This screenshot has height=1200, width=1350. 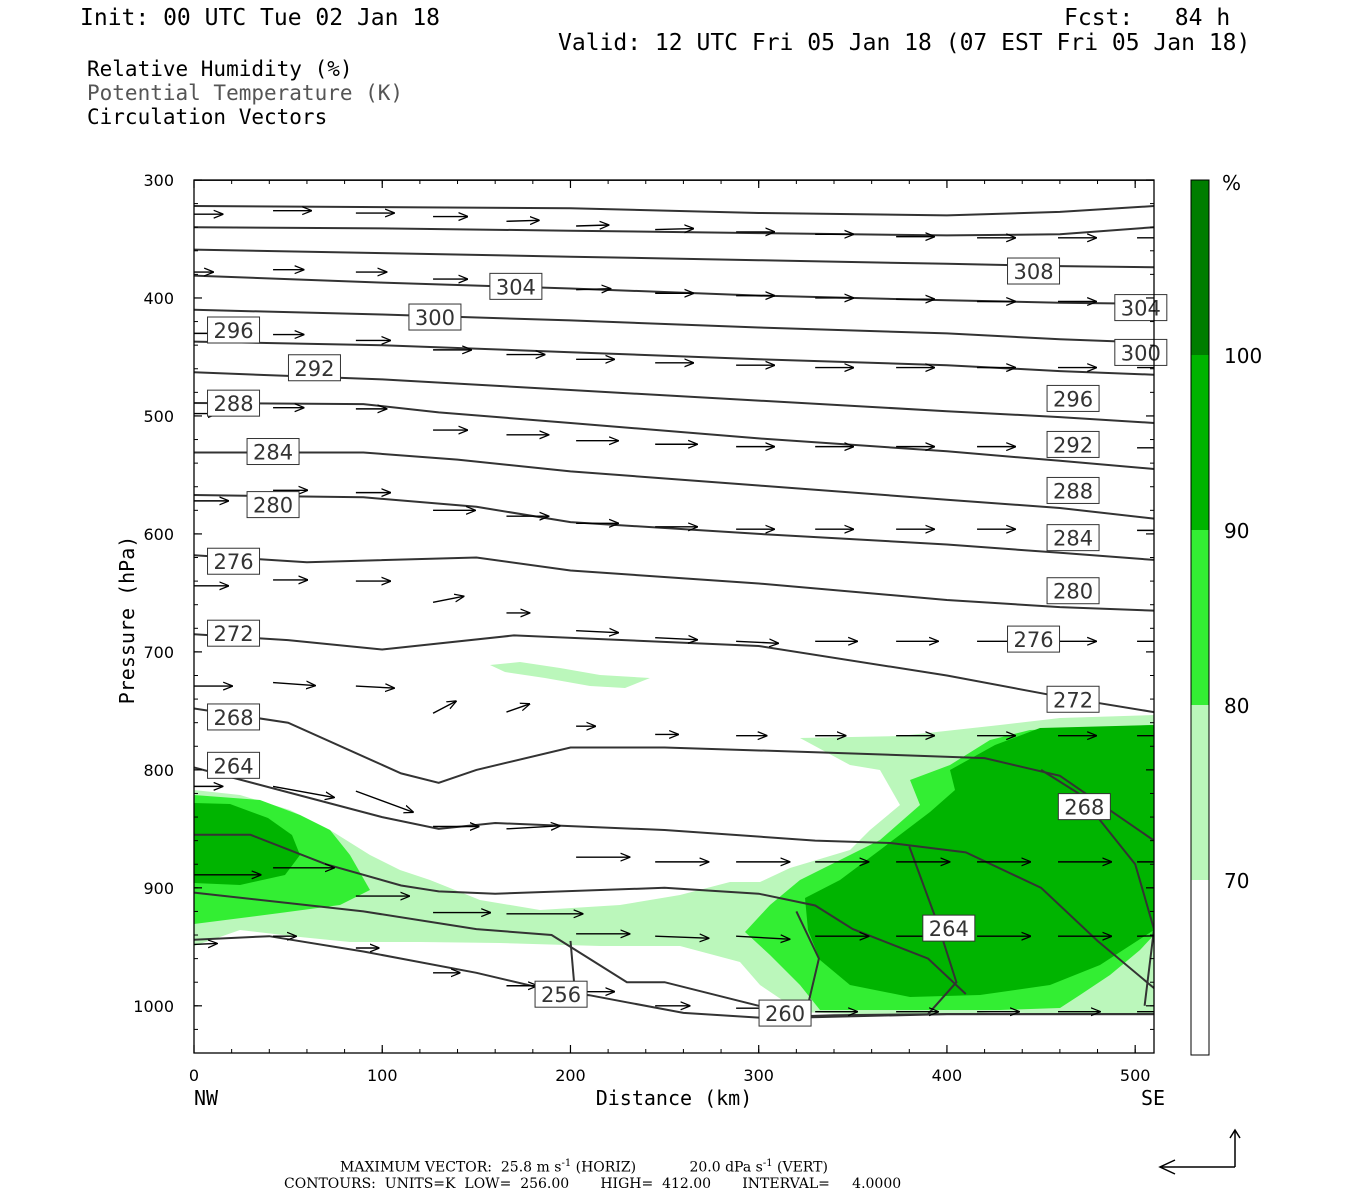 I want to click on legend-vectors: Circulation Vectors, so click(x=207, y=117).